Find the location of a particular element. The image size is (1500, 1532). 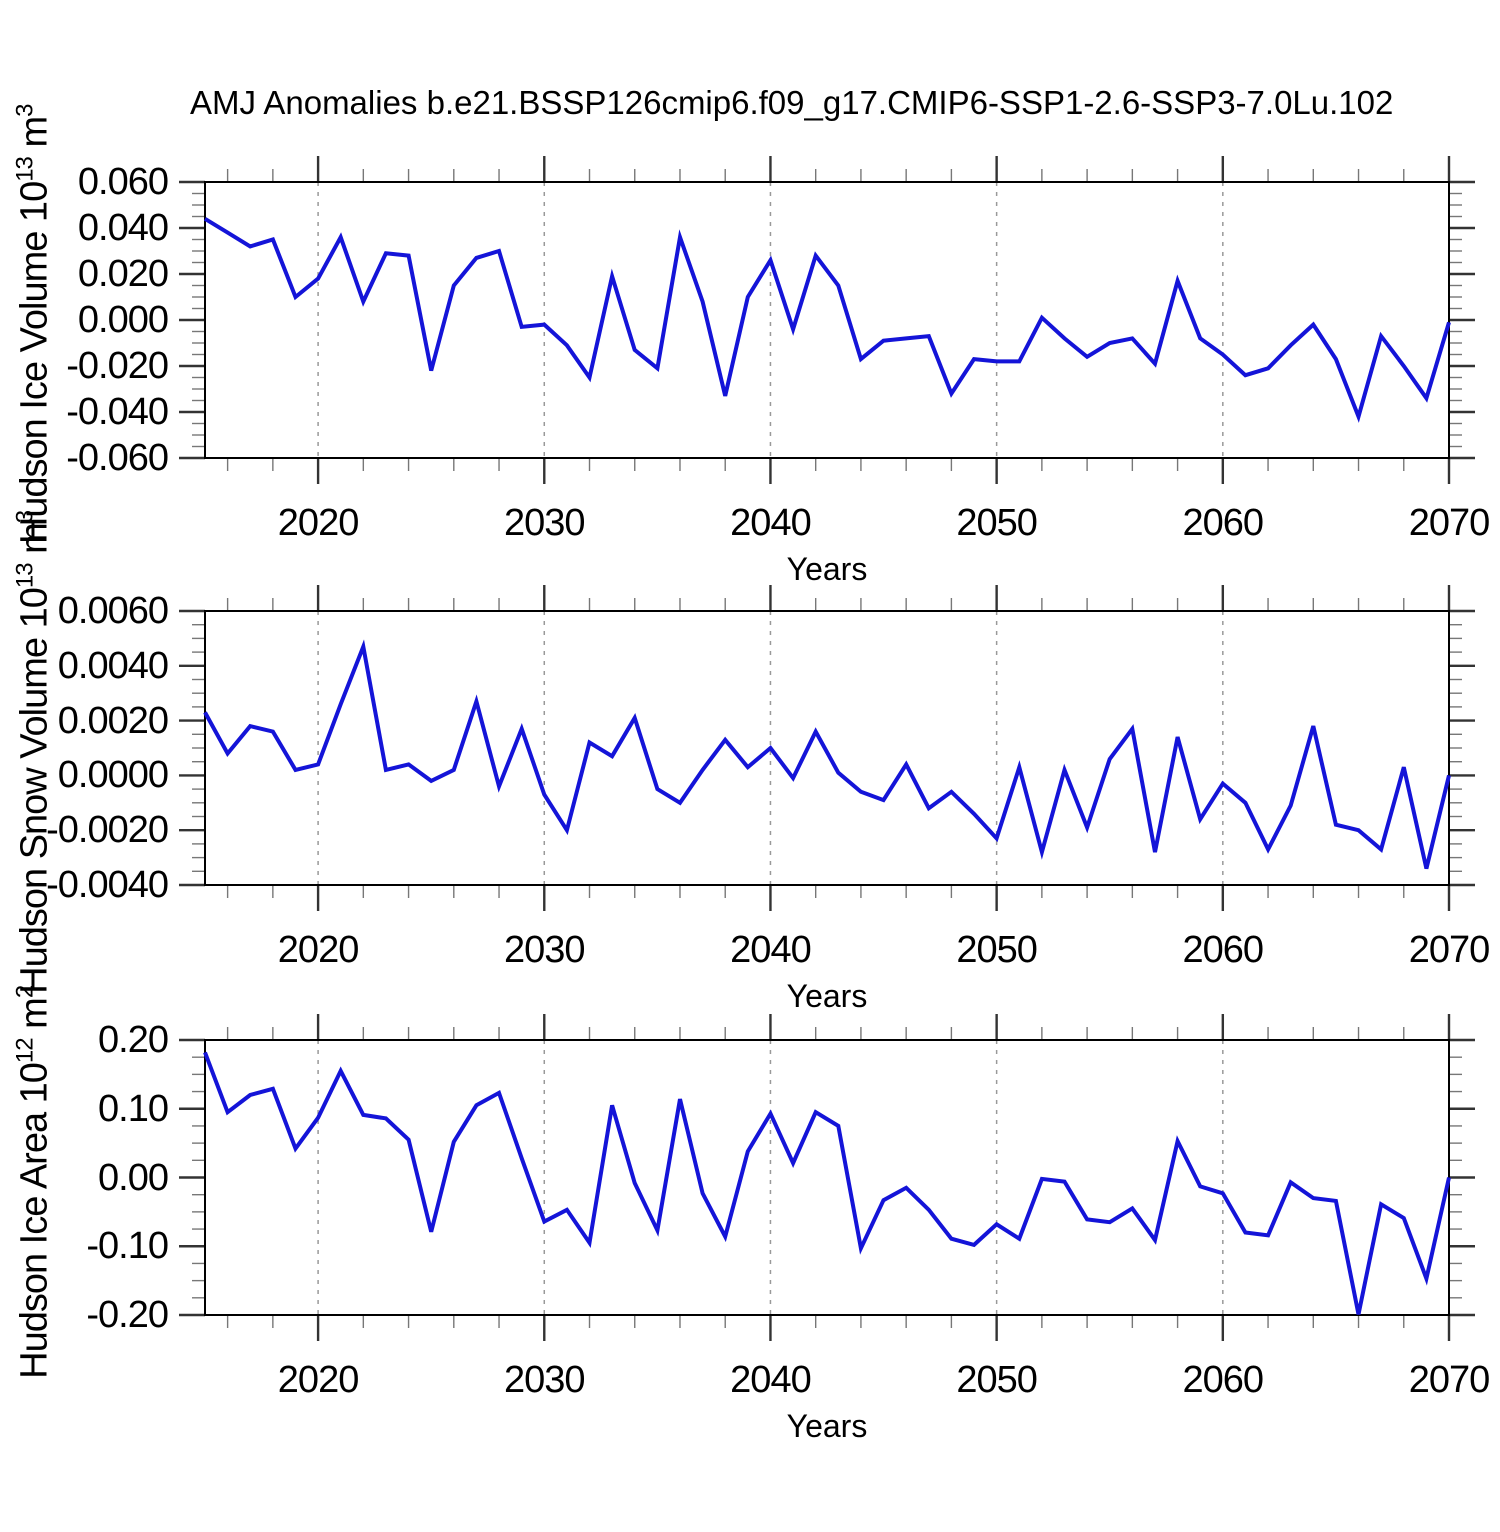

y-axis-title: Hudson Ice Area 1012 m2 is located at coordinates (30, 1182).